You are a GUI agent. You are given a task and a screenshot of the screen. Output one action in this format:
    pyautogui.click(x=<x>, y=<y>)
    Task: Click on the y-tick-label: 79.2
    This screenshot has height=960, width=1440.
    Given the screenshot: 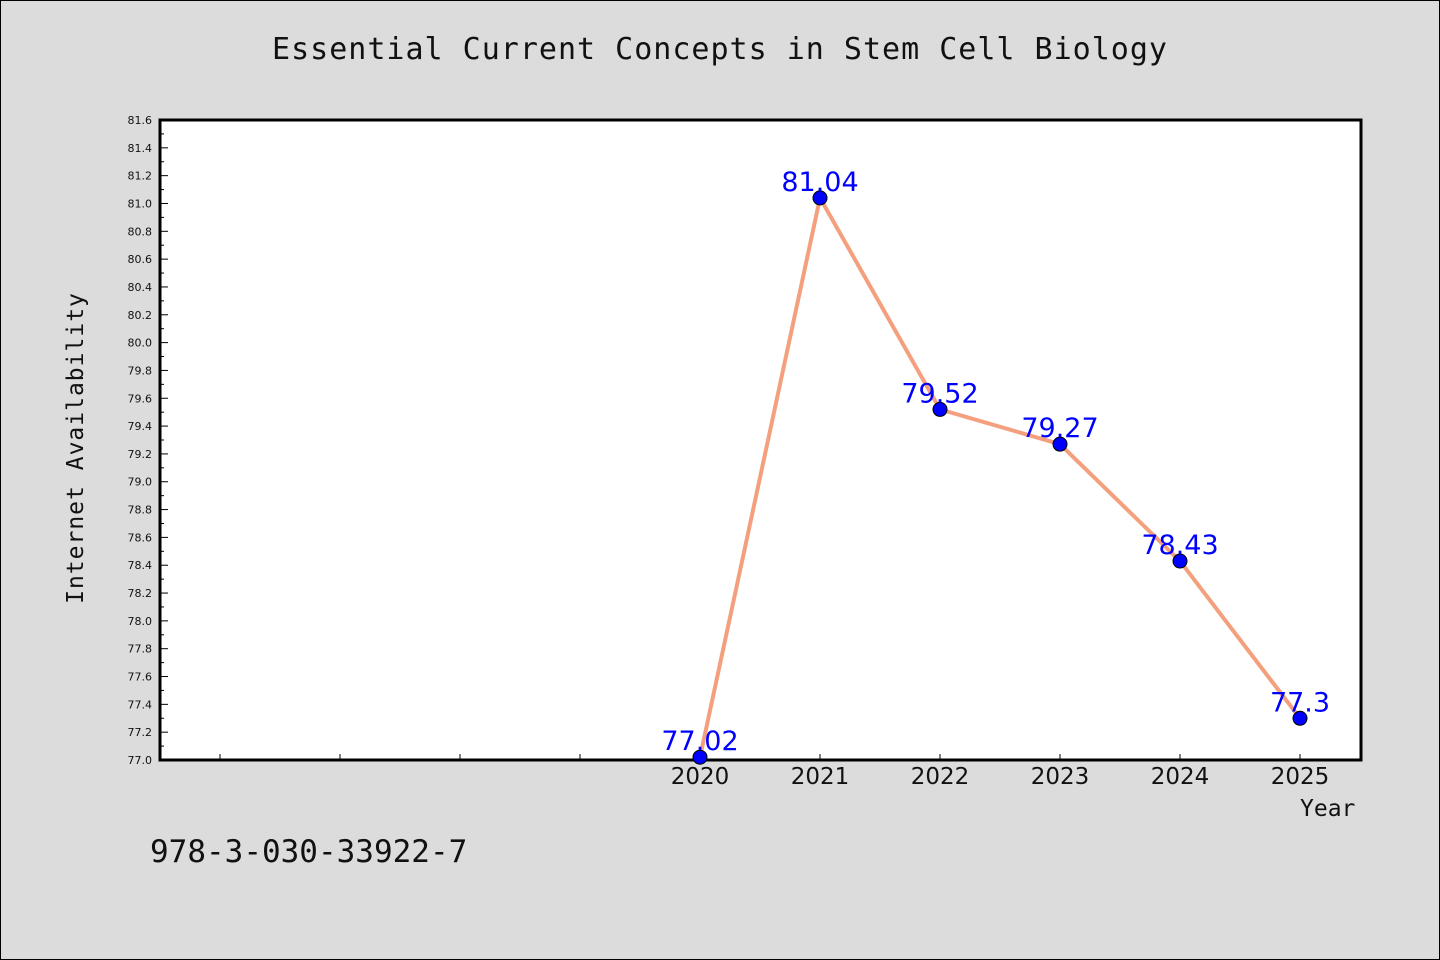 What is the action you would take?
    pyautogui.click(x=140, y=454)
    